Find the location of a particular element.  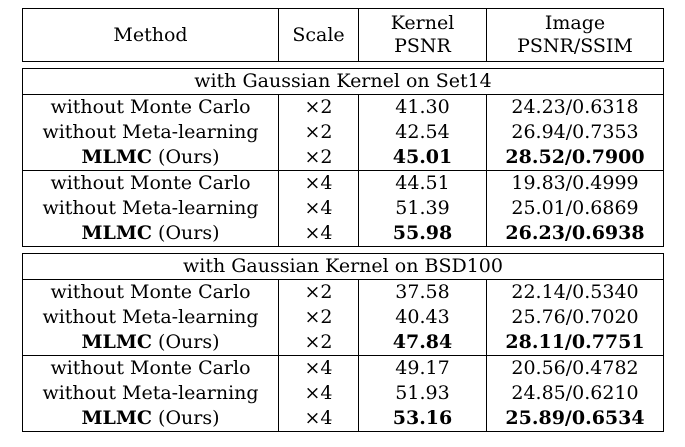

kernel-psnr-cell-value: 45.01 is located at coordinates (422, 157).